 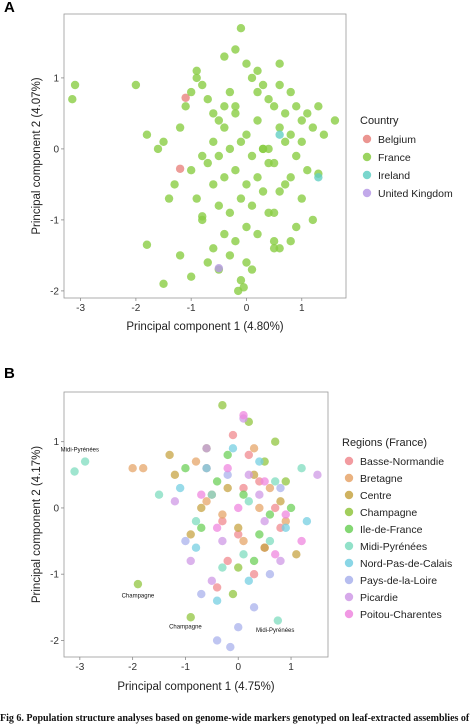 What do you see at coordinates (381, 479) in the screenshot?
I see `legend-label: Bretagne` at bounding box center [381, 479].